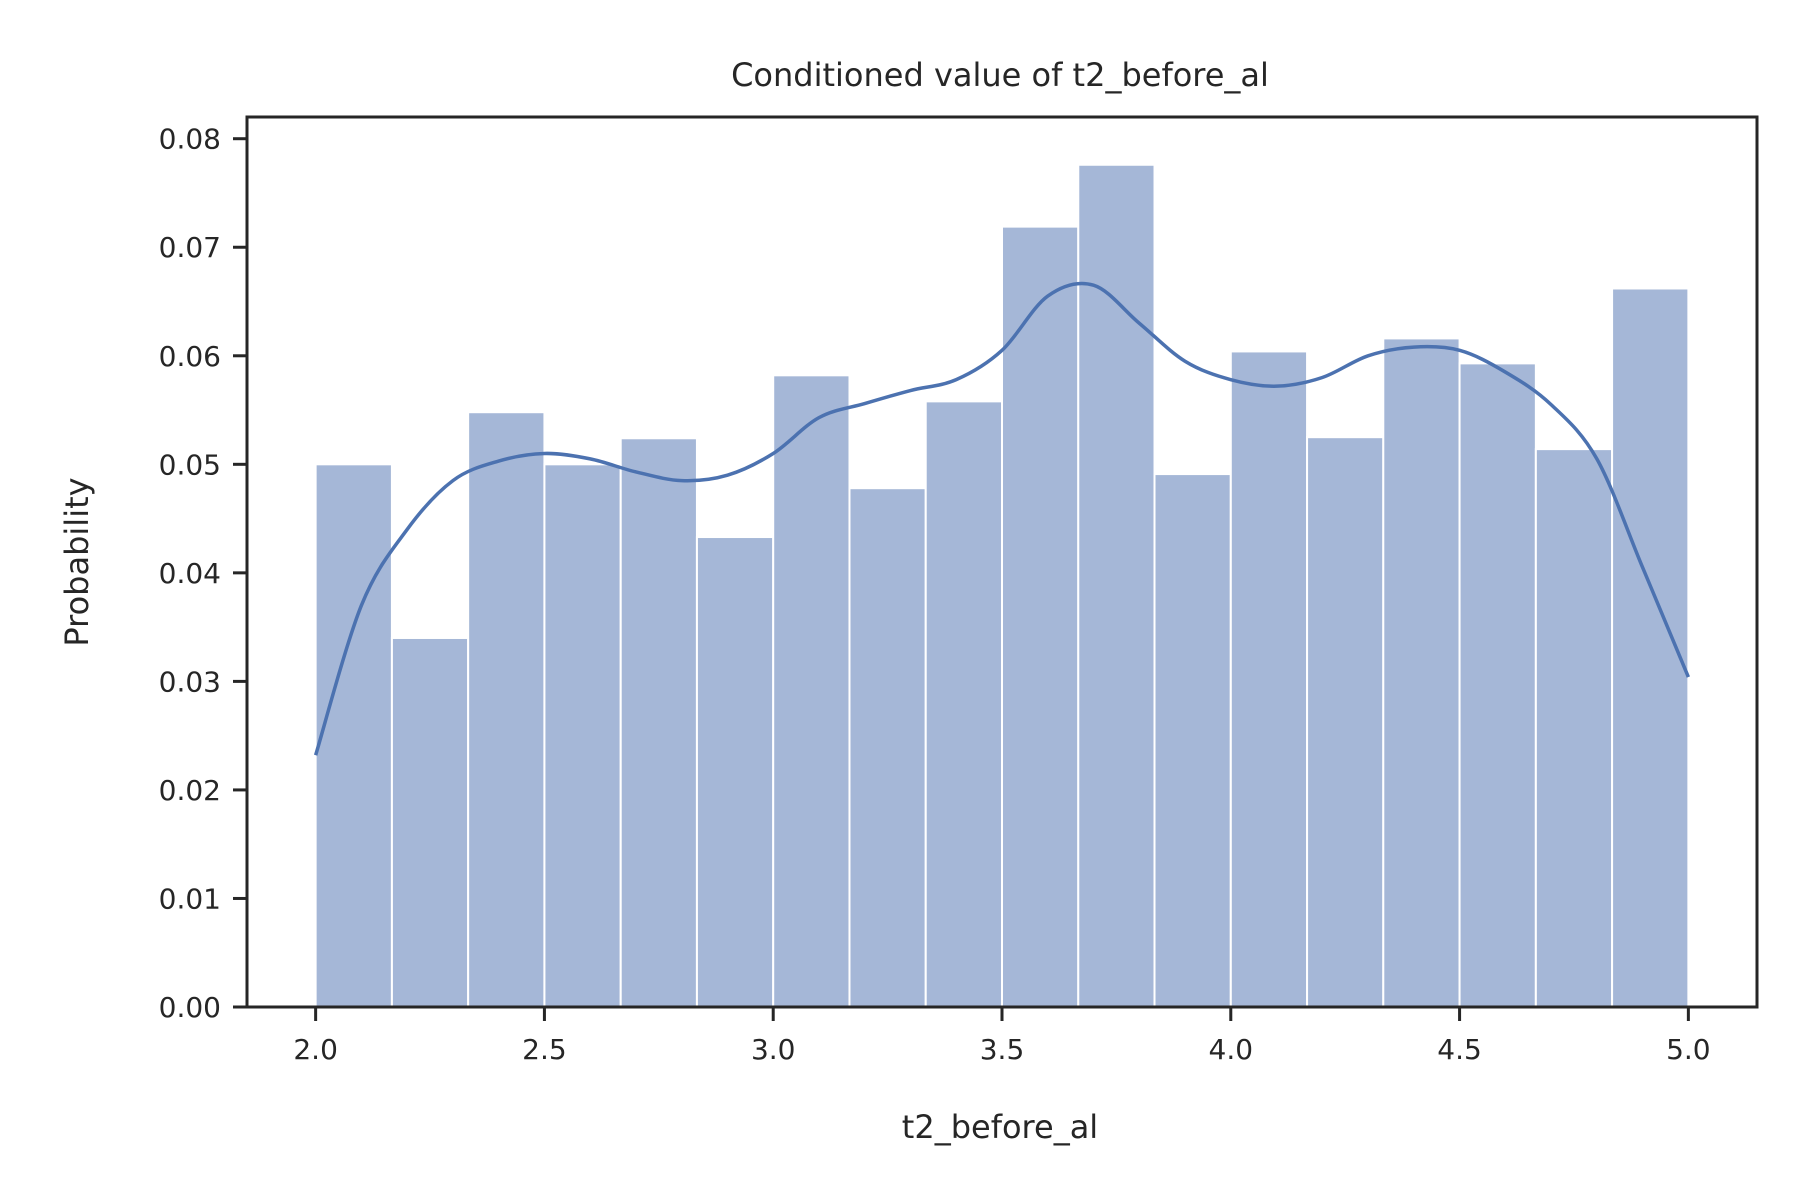 The width and height of the screenshot is (1800, 1200). I want to click on chart-title: Conditioned value of t2_before_al, so click(1000, 75).